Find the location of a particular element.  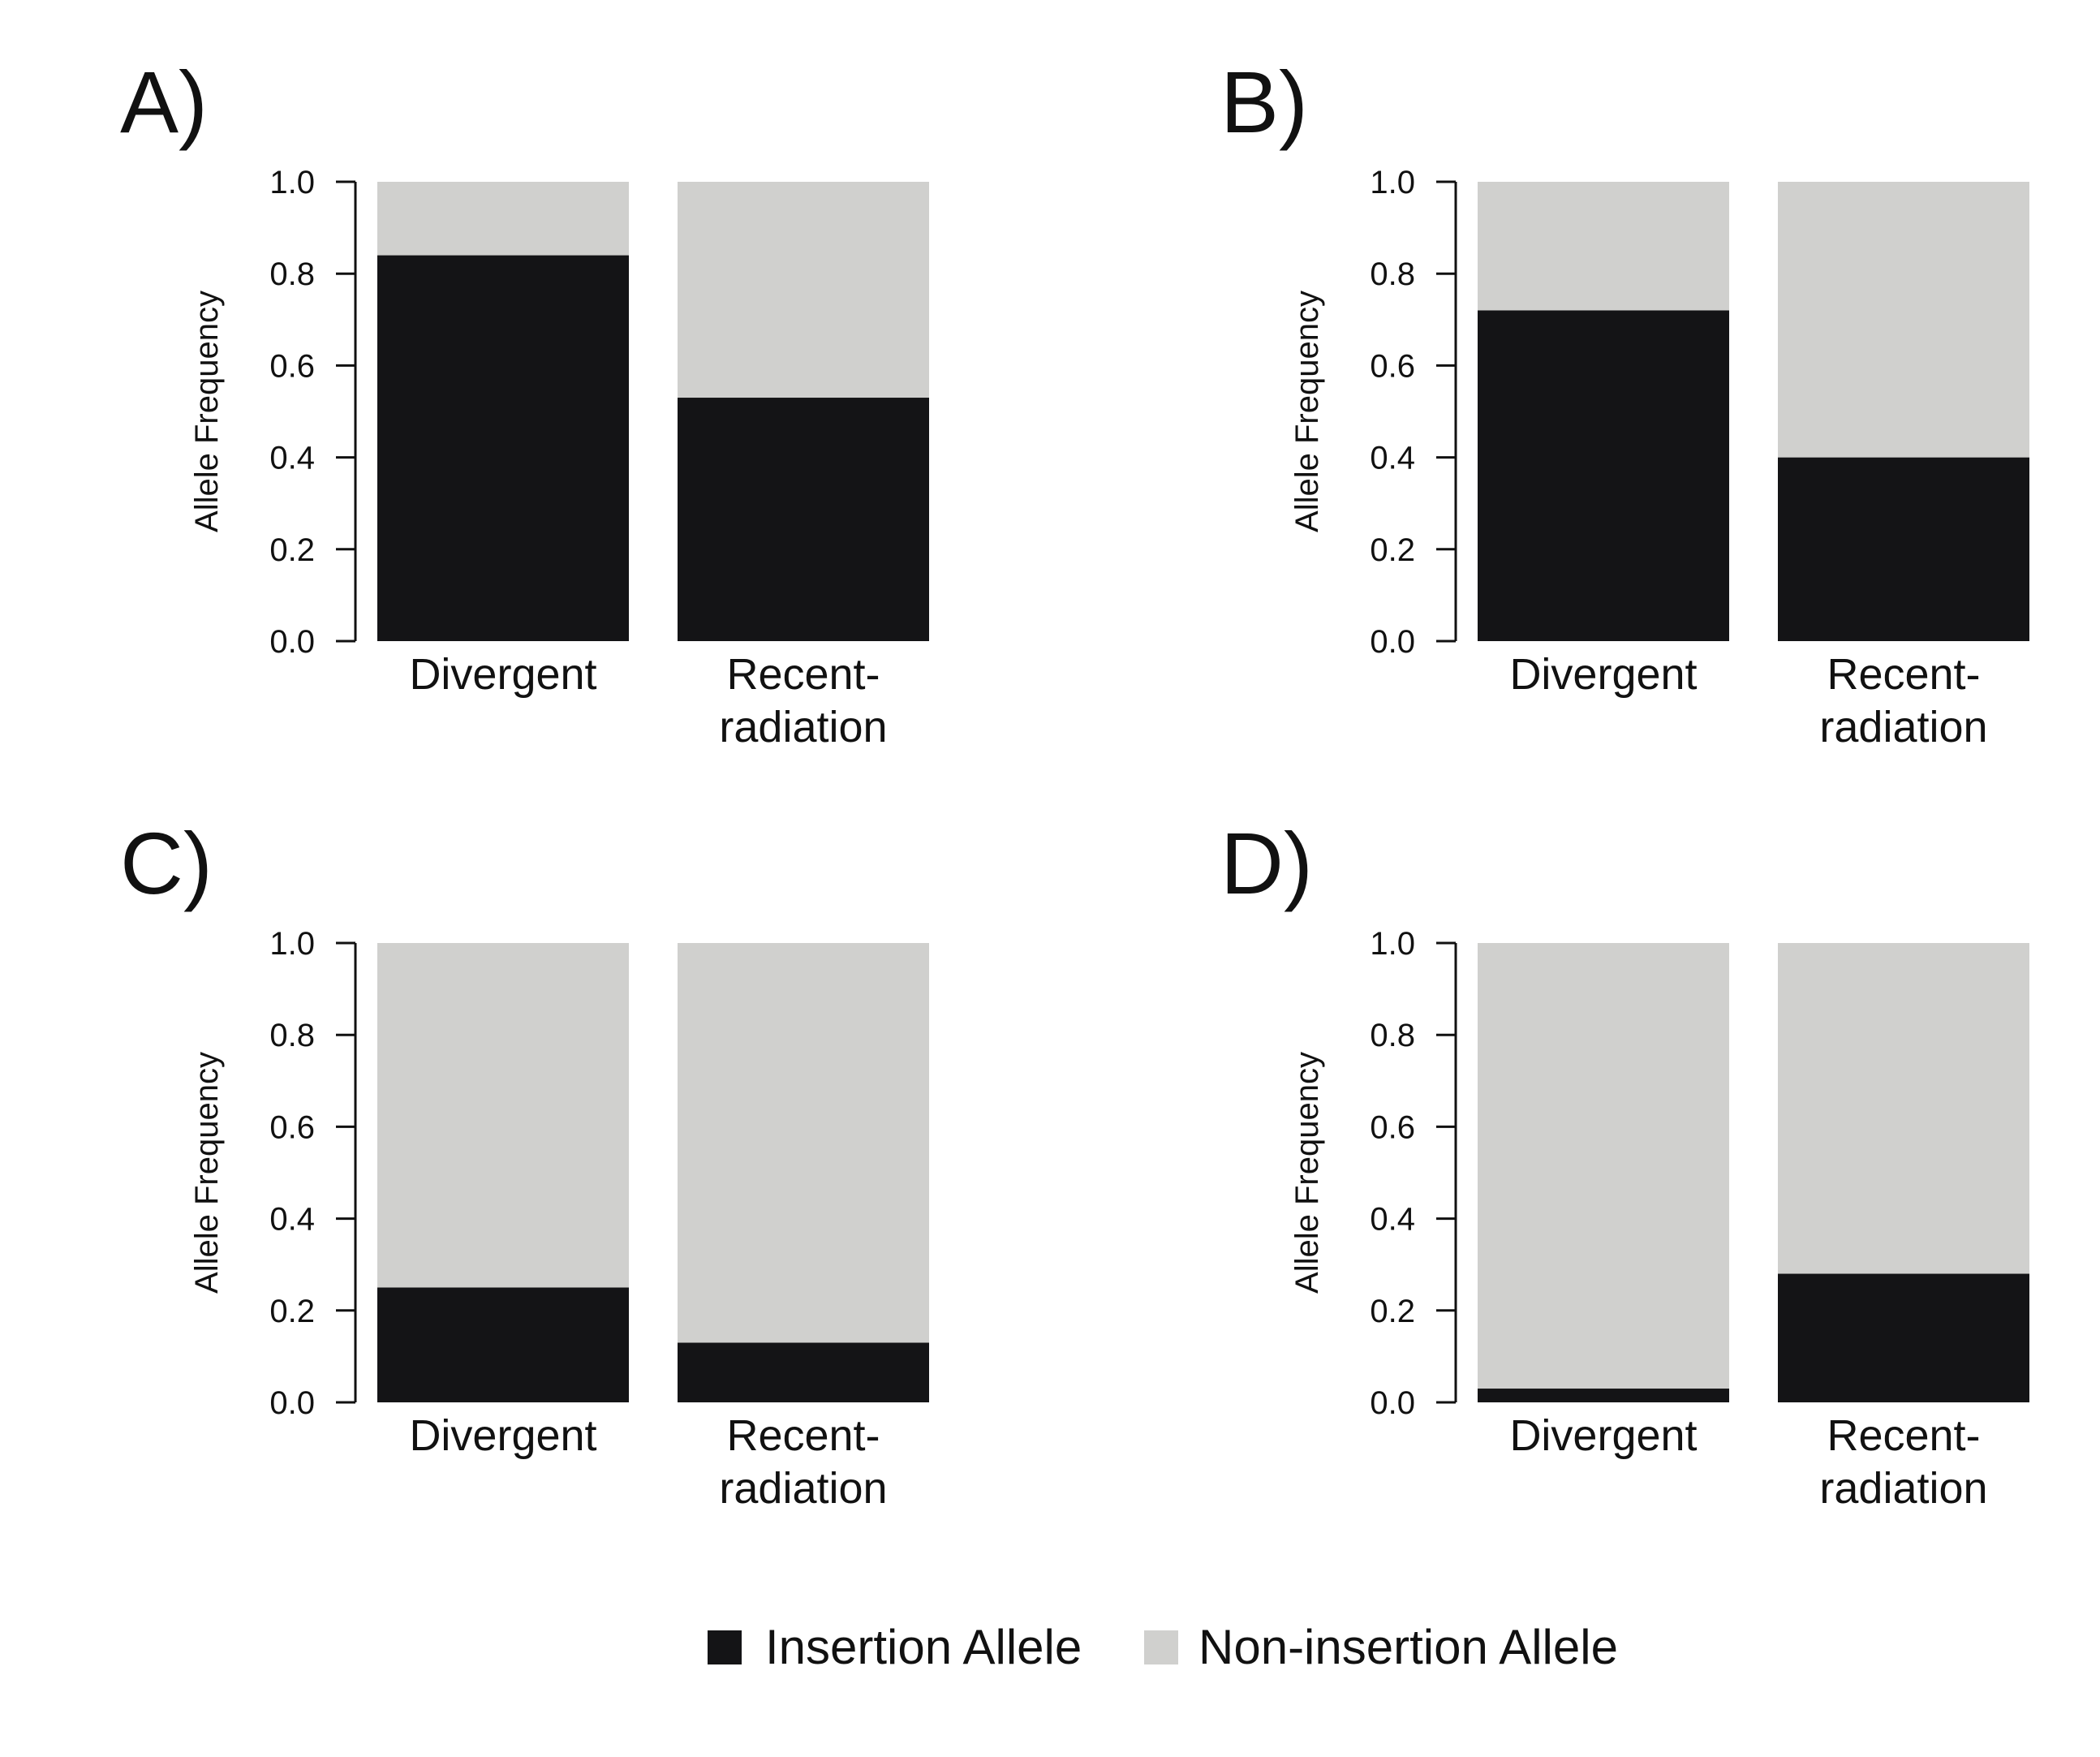

panel-label: B) is located at coordinates (1264, 102).